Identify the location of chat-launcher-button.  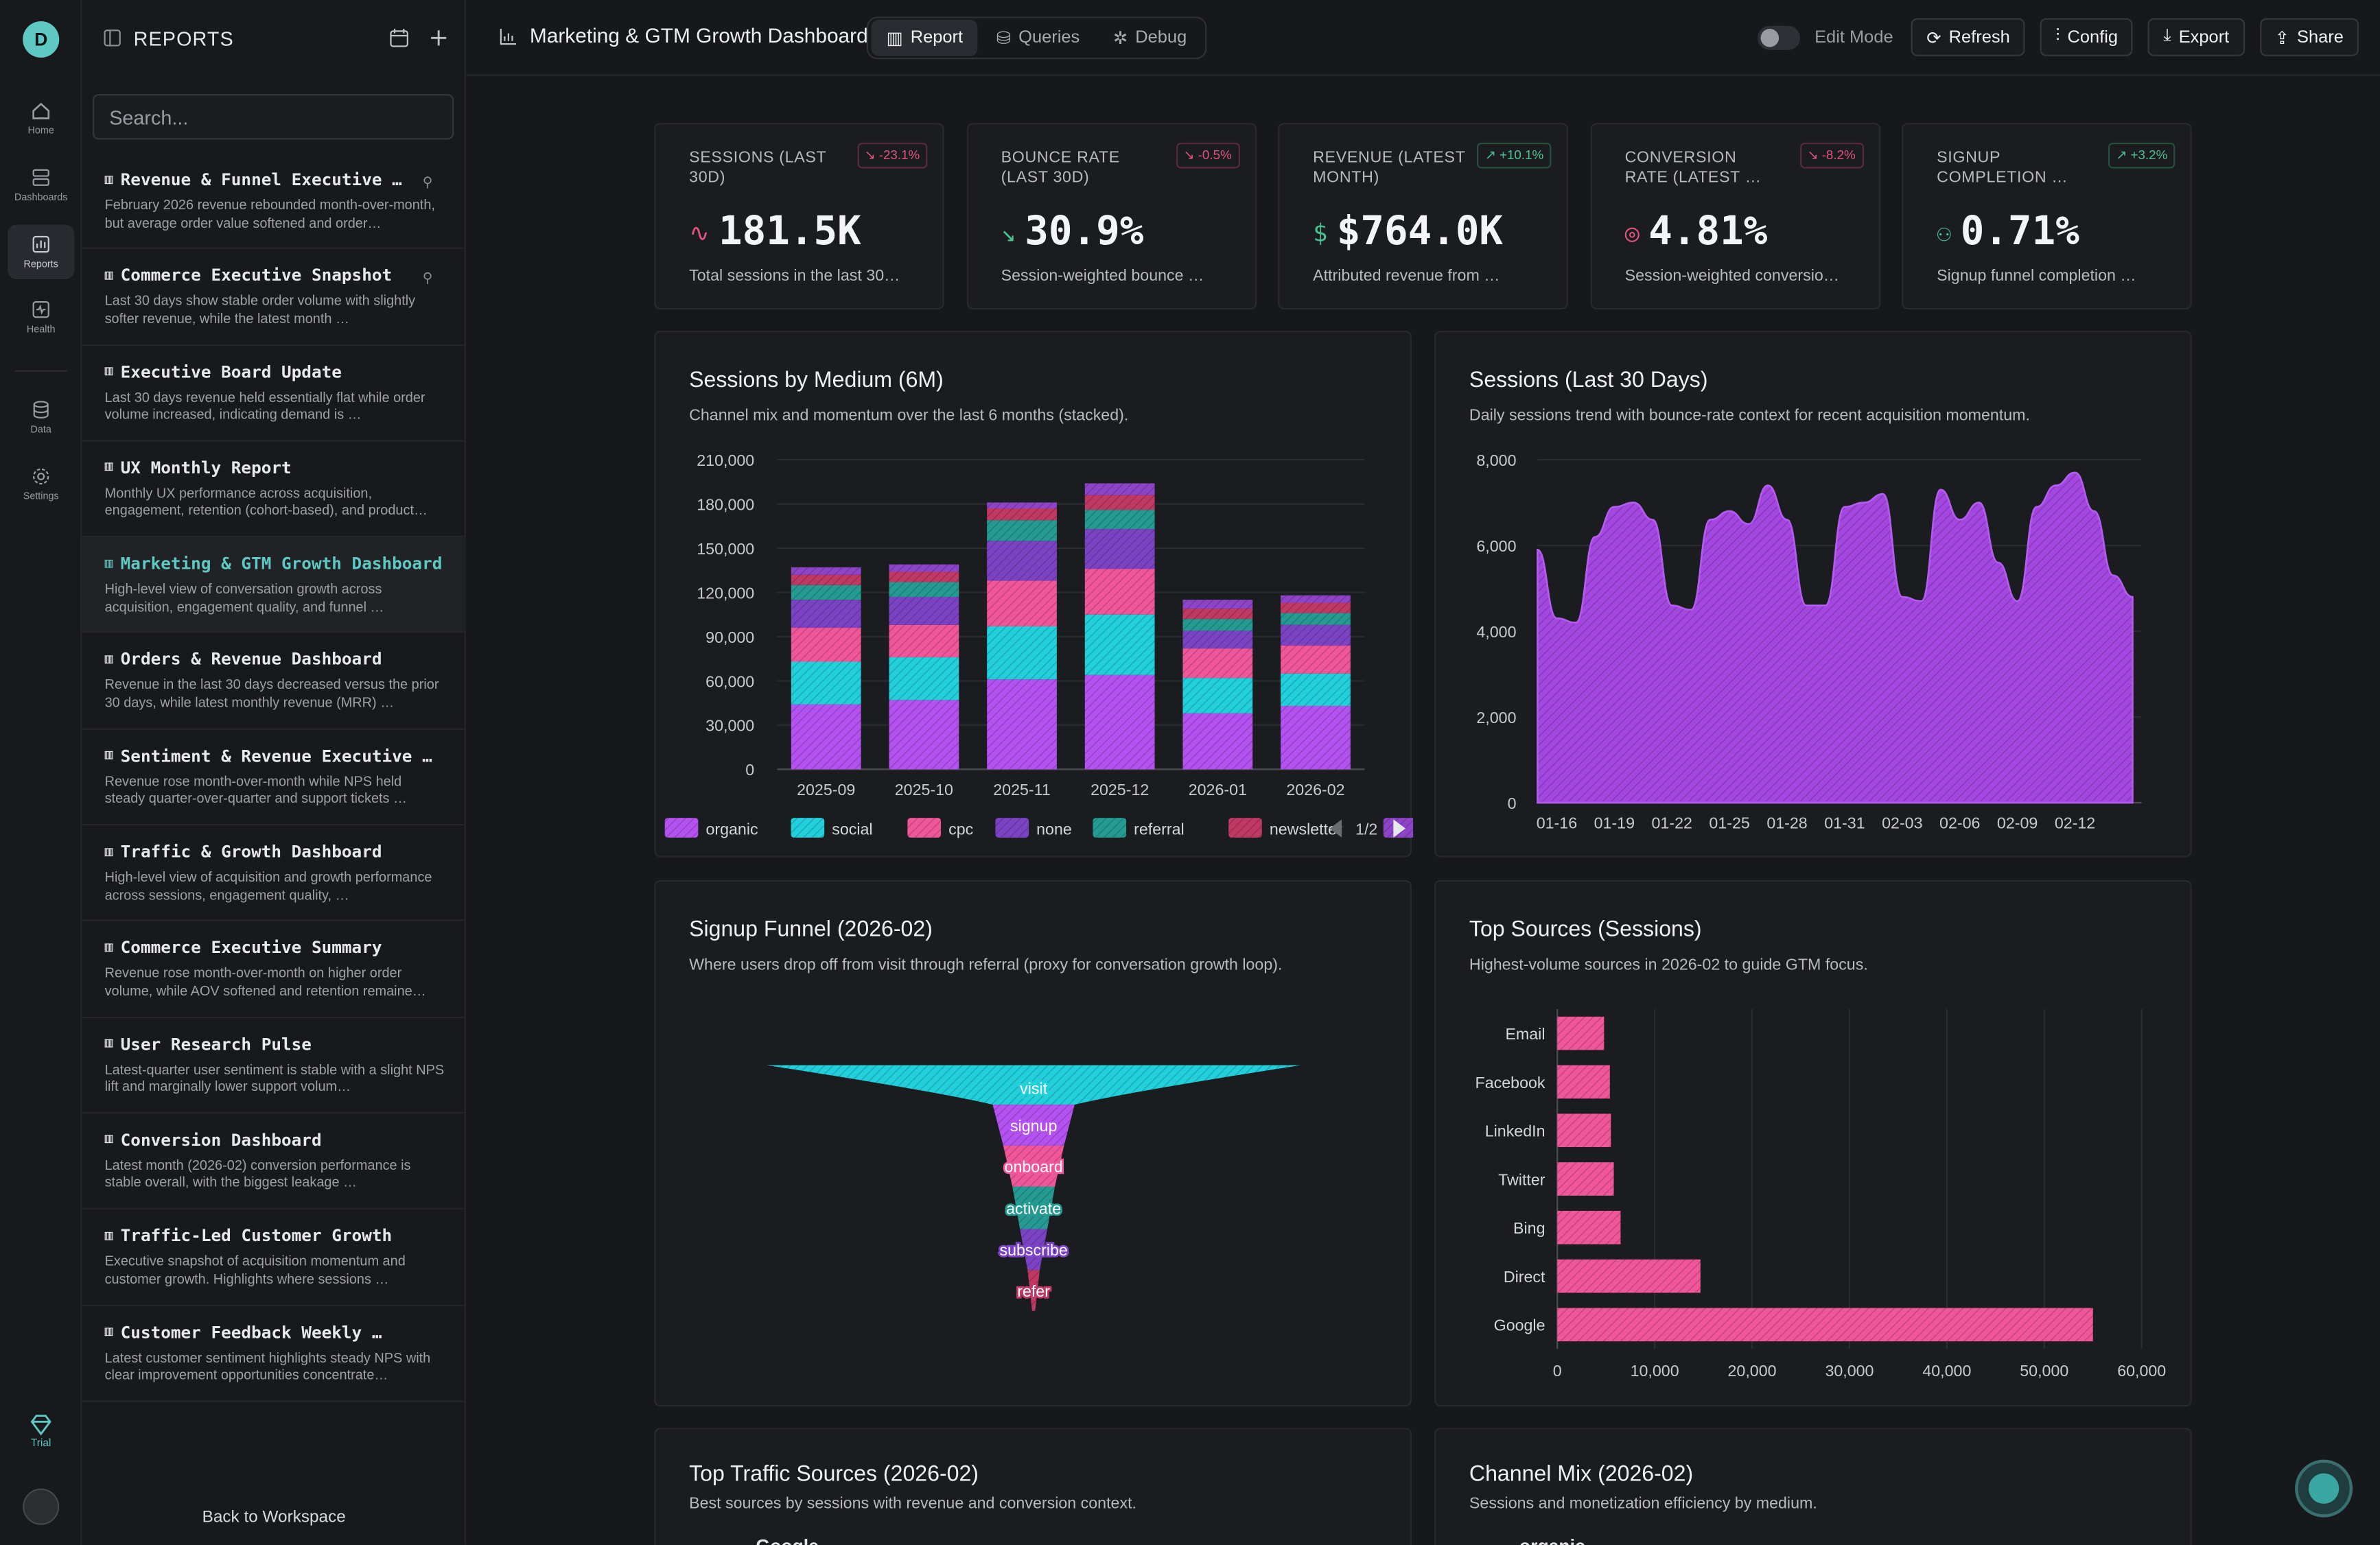
(2324, 1488).